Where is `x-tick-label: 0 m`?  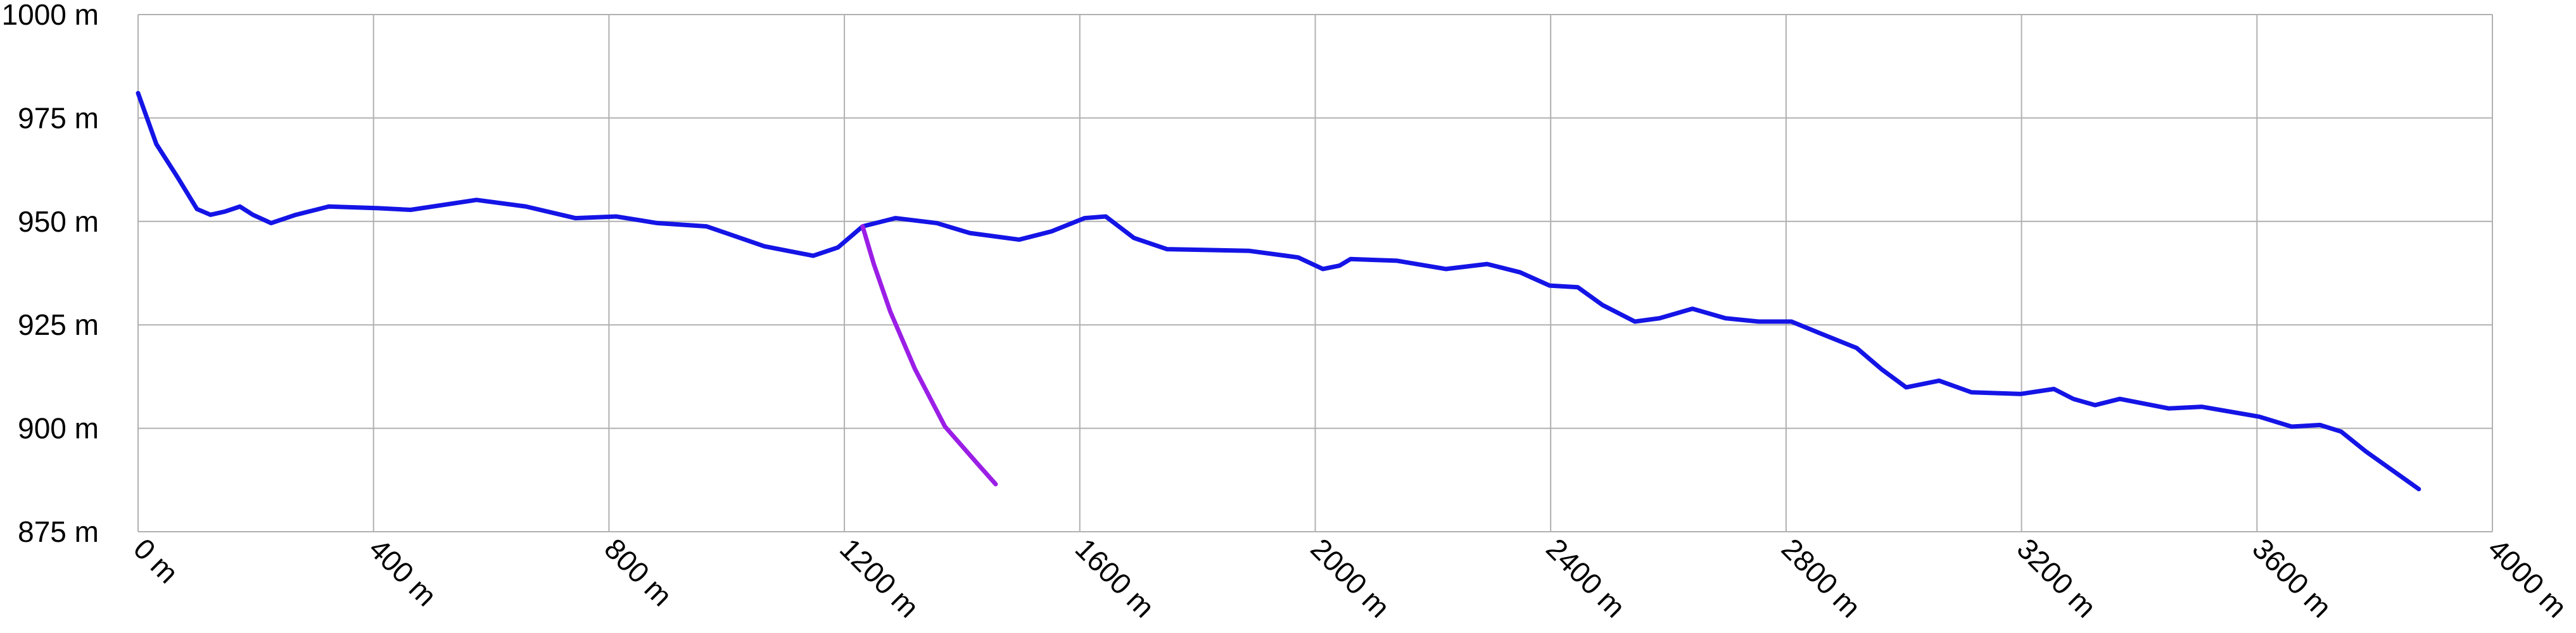
x-tick-label: 0 m is located at coordinates (156, 560).